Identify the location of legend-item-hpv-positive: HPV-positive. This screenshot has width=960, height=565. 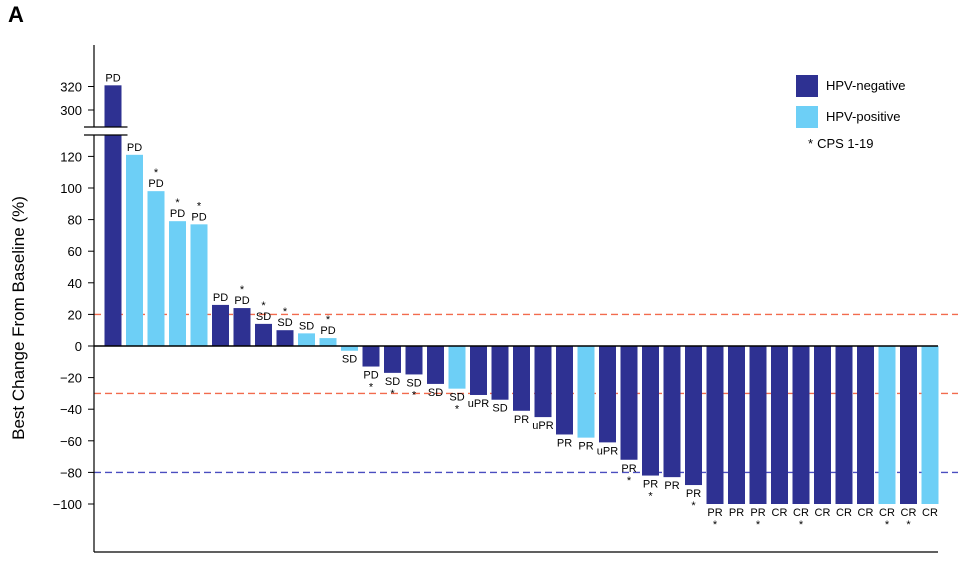
(851, 116).